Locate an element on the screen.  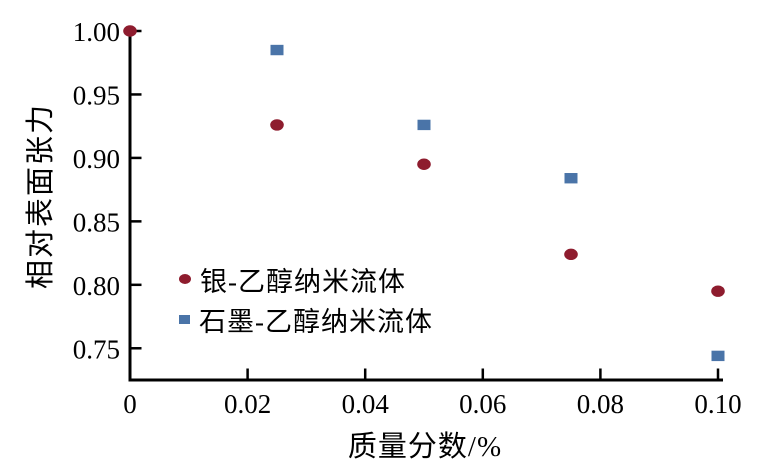
legend: 银-乙醇纳米流体 石墨-乙醇纳米流体 is located at coordinates (306, 299).